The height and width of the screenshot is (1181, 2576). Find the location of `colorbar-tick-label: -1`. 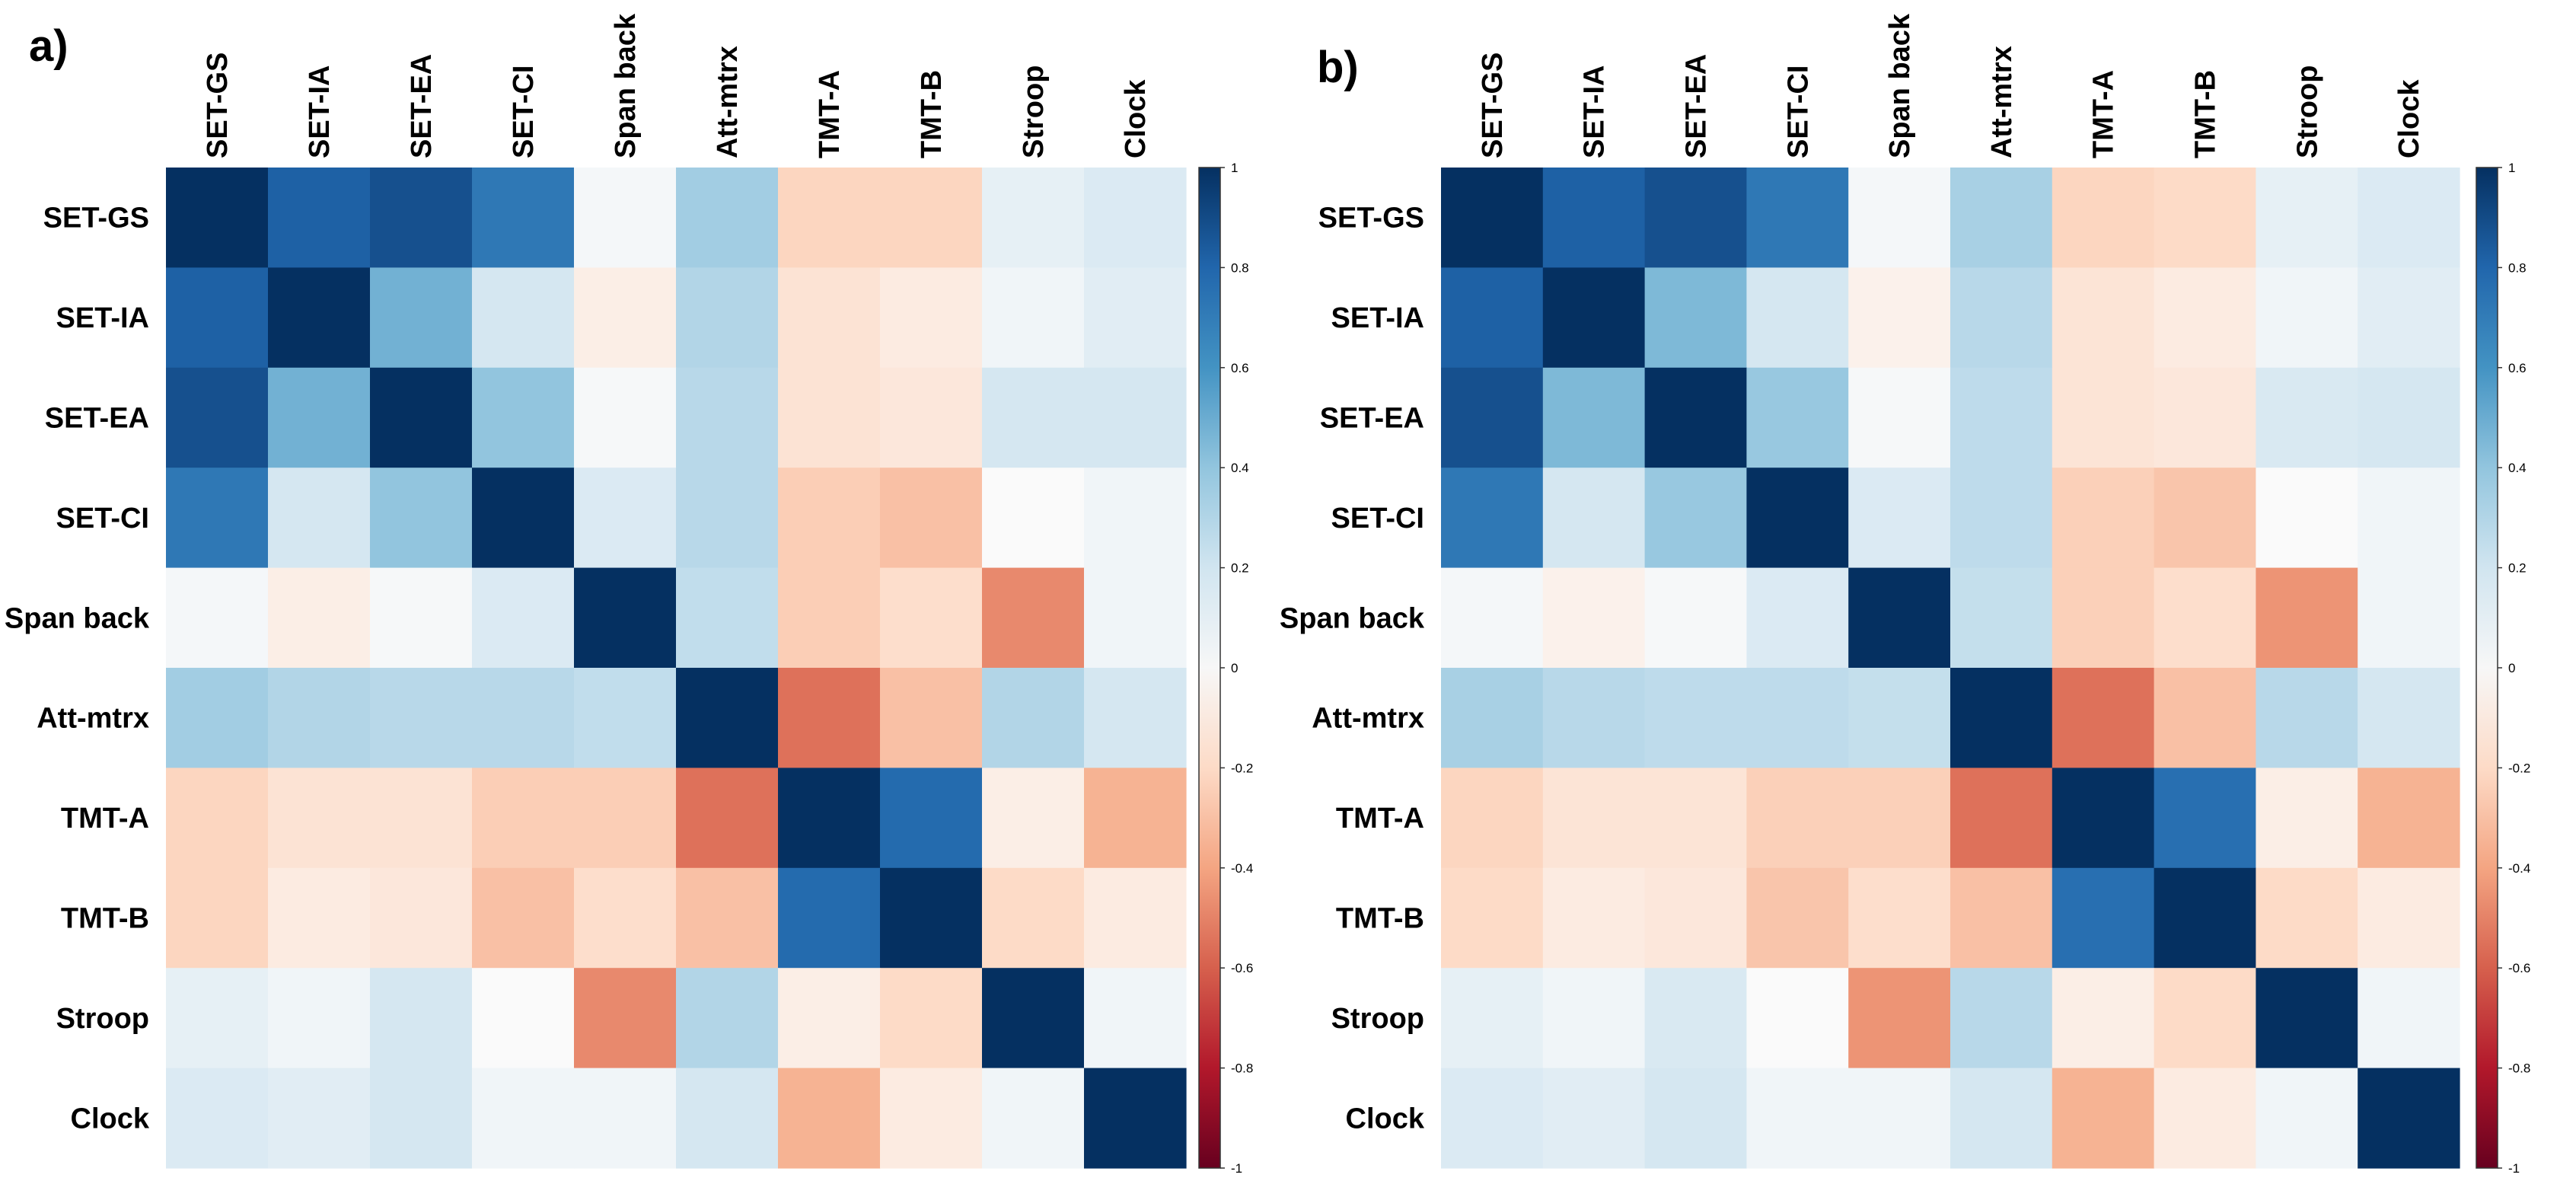

colorbar-tick-label: -1 is located at coordinates (2514, 1168).